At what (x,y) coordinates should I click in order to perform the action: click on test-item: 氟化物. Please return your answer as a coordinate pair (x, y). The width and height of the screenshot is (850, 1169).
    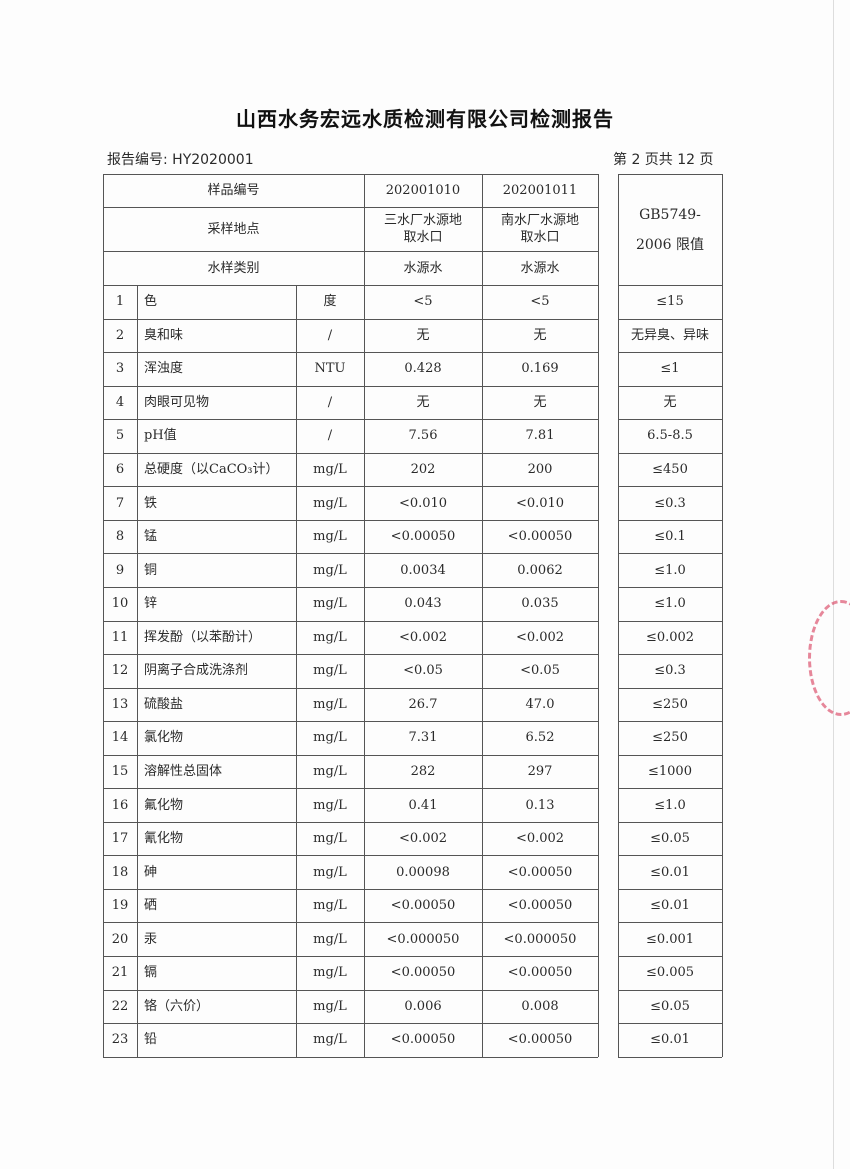
    Looking at the image, I should click on (164, 805).